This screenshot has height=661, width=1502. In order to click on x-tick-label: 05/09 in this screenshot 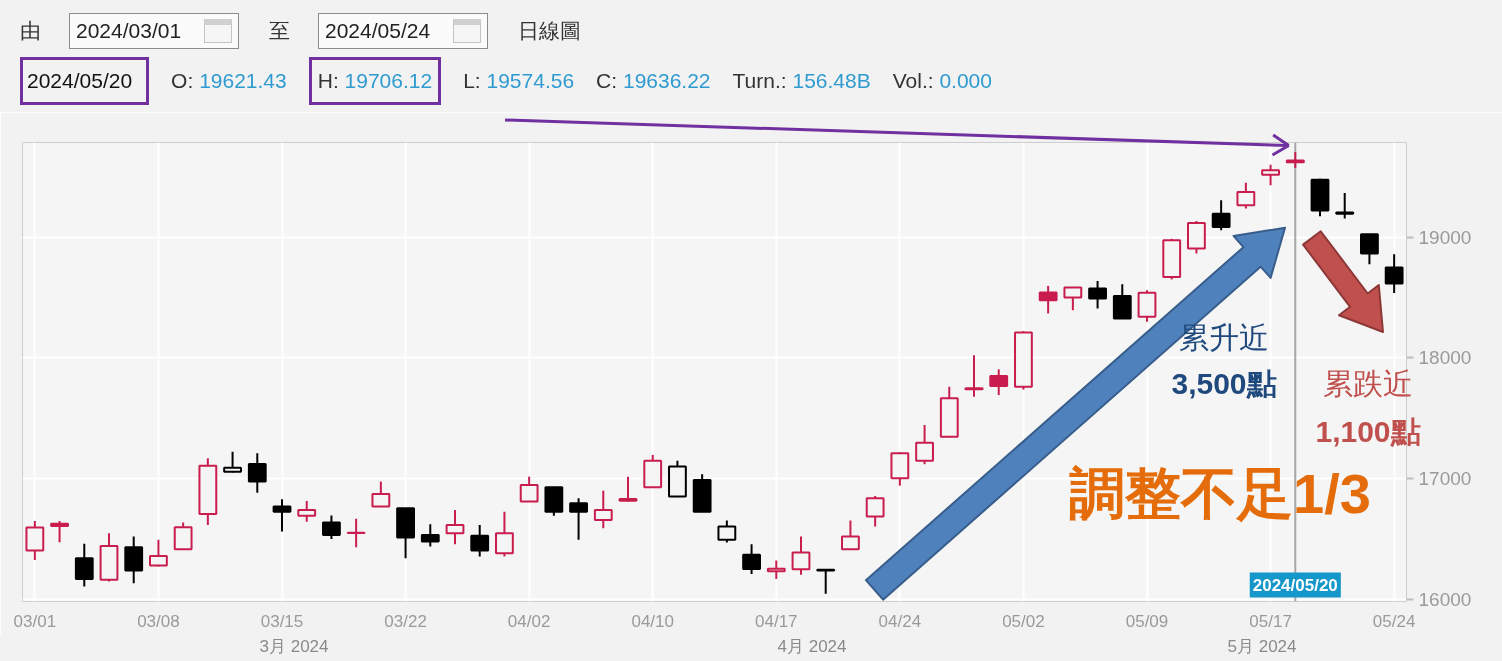, I will do `click(1147, 621)`.